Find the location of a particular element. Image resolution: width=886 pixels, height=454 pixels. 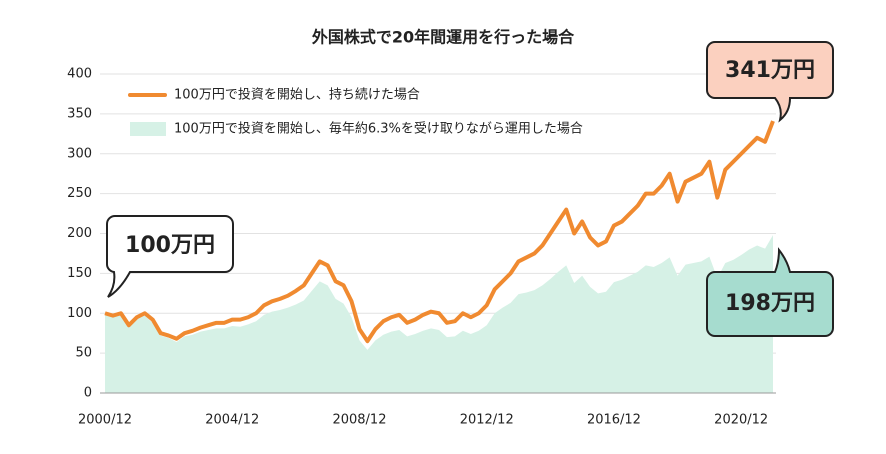

legend-label: 100万円で投資を開始し、持ち続けた場合 is located at coordinates (297, 95).